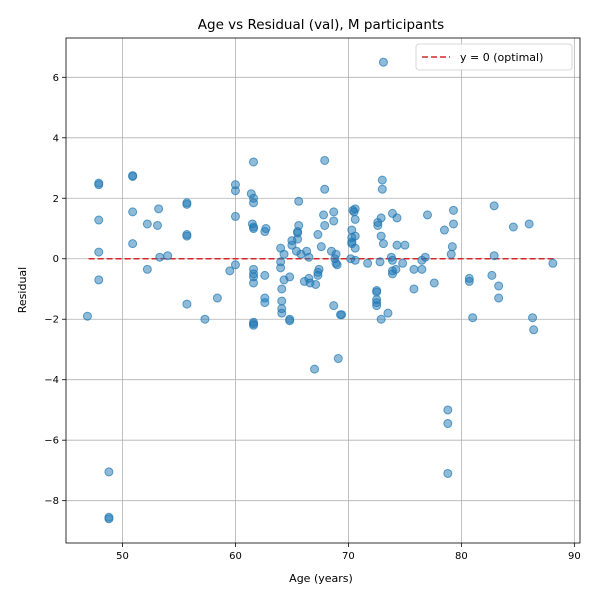 Image resolution: width=600 pixels, height=600 pixels. I want to click on legend-label: y = 0 (optimal), so click(501, 57).